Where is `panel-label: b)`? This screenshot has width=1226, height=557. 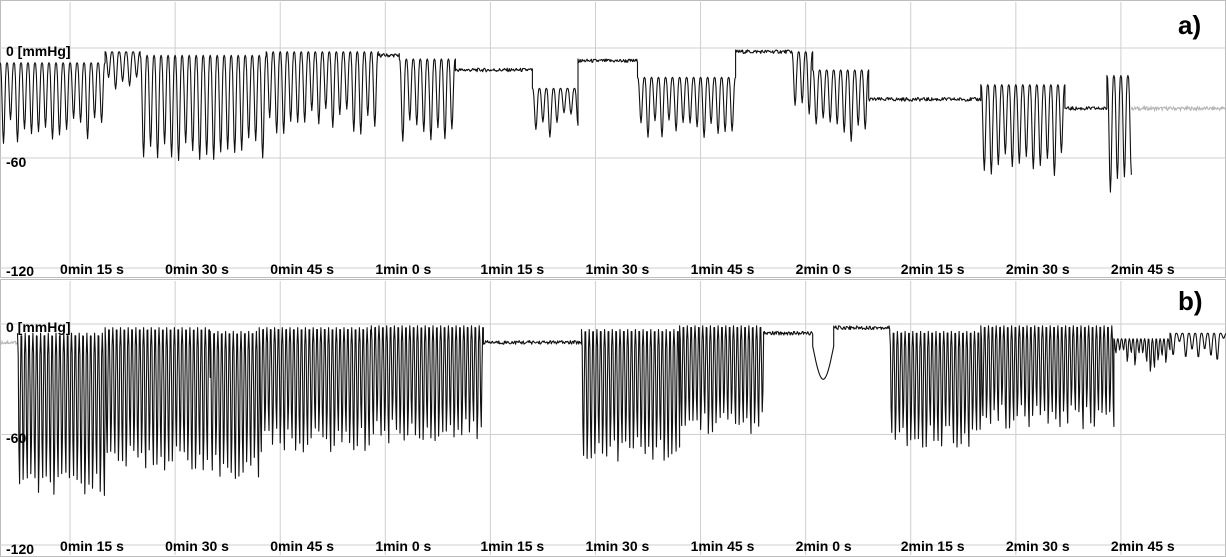 panel-label: b) is located at coordinates (1190, 301).